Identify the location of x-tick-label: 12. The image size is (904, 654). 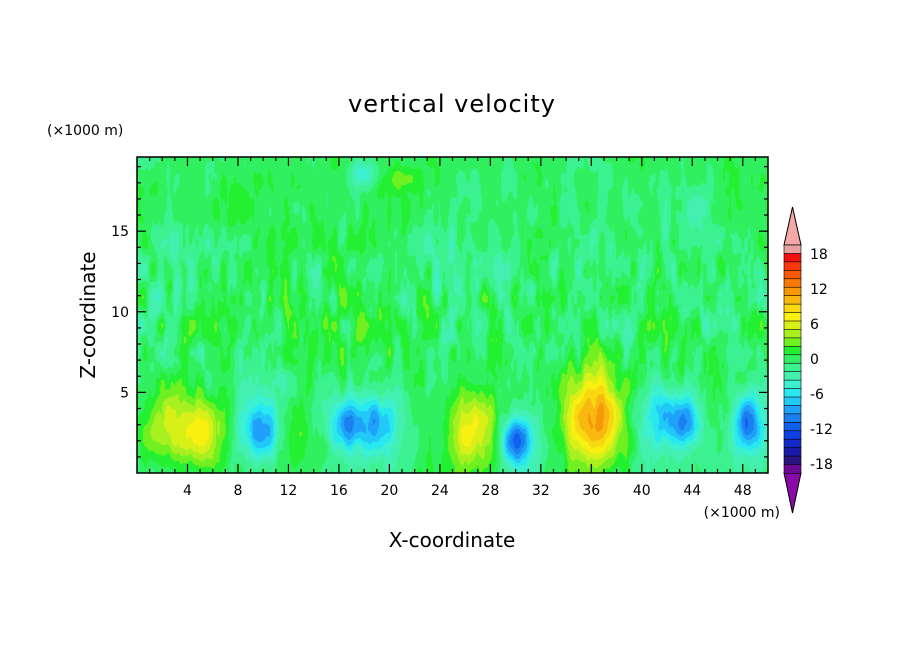
(289, 491).